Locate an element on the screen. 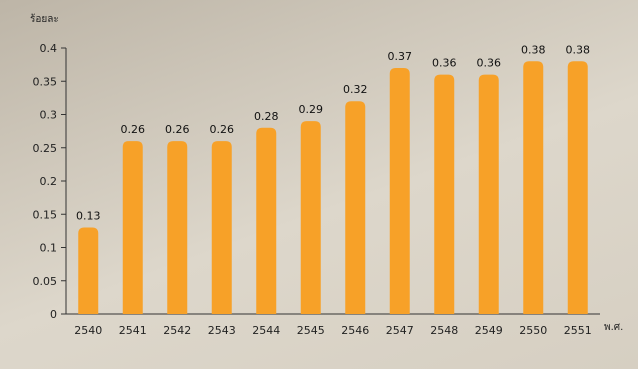 This screenshot has width=638, height=369. data-label: 0.29 is located at coordinates (311, 109).